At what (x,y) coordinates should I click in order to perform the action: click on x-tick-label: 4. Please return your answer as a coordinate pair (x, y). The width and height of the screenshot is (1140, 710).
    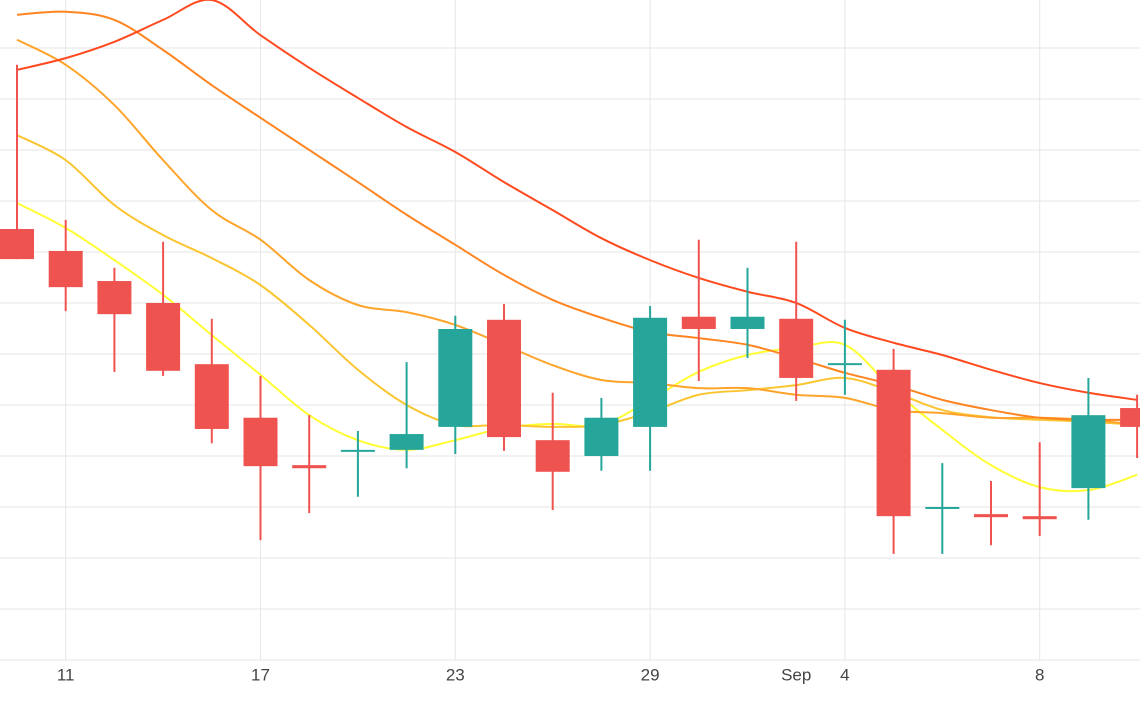
    Looking at the image, I should click on (844, 674).